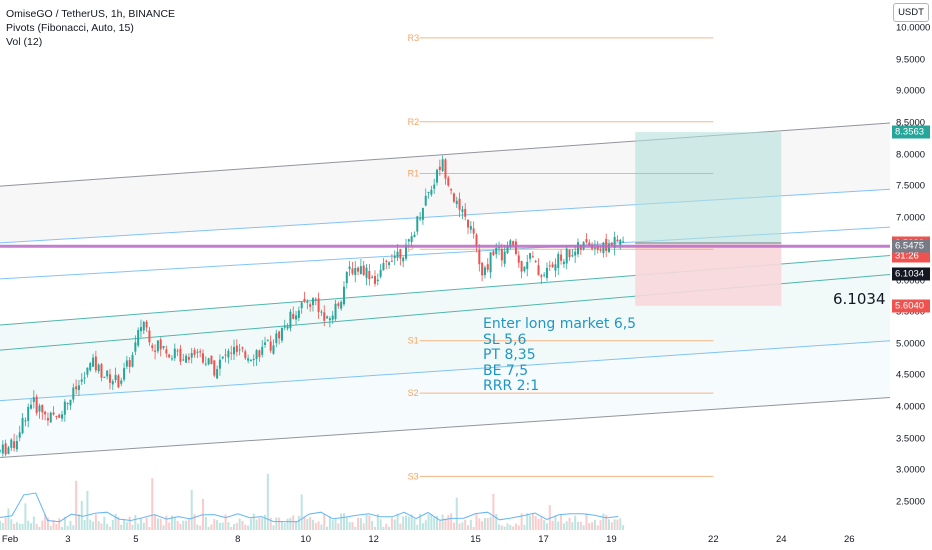 This screenshot has width=932, height=550. What do you see at coordinates (781, 539) in the screenshot?
I see `x-tick-label: 24` at bounding box center [781, 539].